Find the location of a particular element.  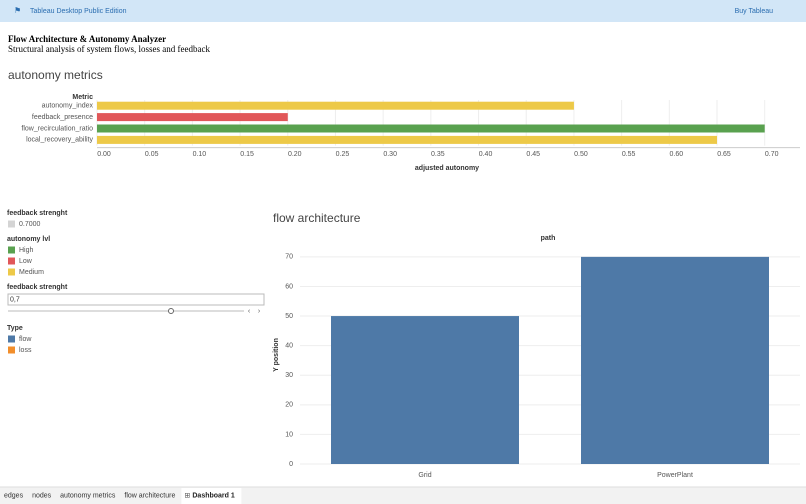

legend-title: feedback strenght is located at coordinates (37, 213).